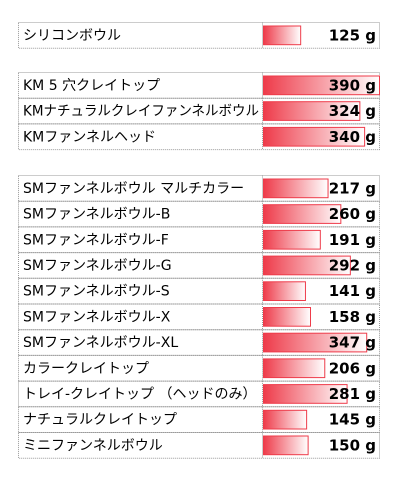  What do you see at coordinates (72, 36) in the screenshot?
I see `category-label: シリコンボウル` at bounding box center [72, 36].